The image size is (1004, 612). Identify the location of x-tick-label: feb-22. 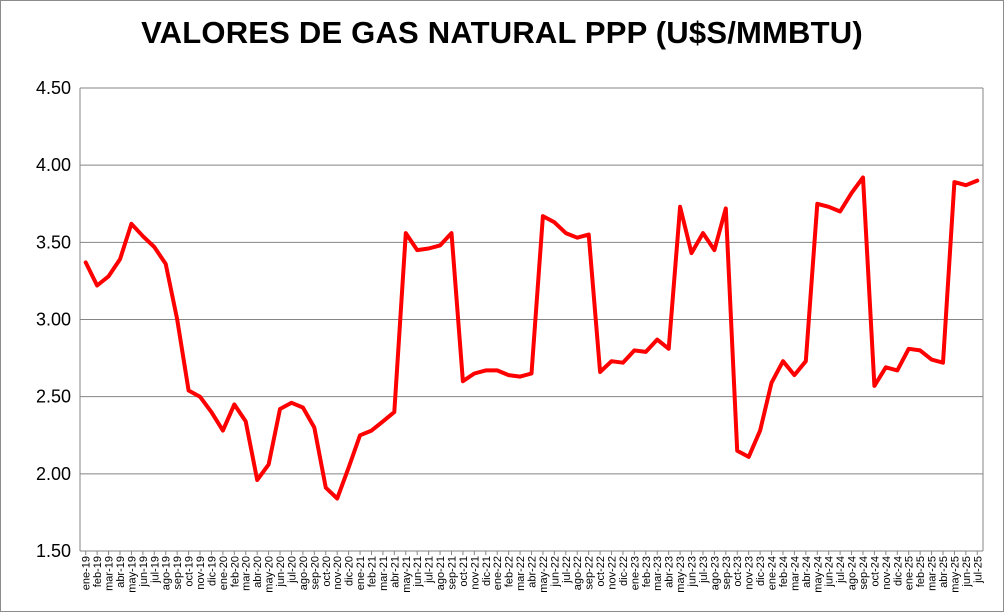
(510, 571).